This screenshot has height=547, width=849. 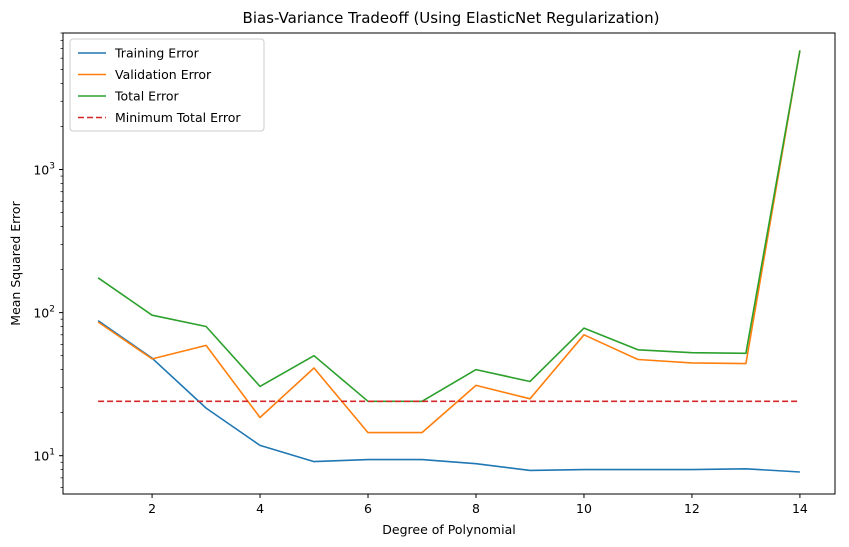 I want to click on y-tick-label: 10¹, so click(x=44, y=456).